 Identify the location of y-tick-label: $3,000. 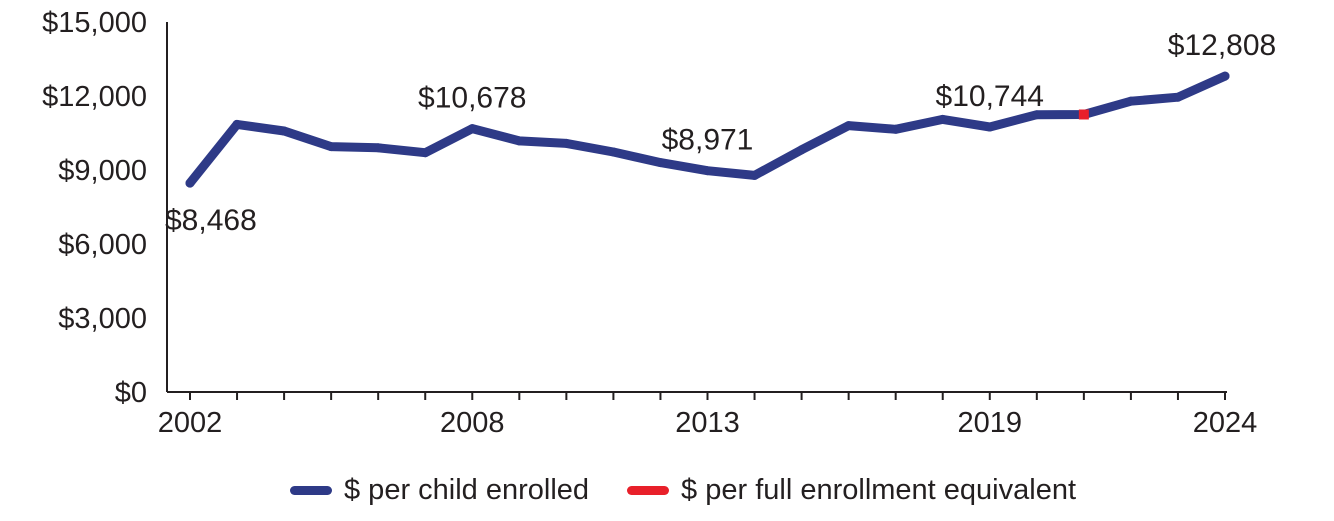
(102, 319).